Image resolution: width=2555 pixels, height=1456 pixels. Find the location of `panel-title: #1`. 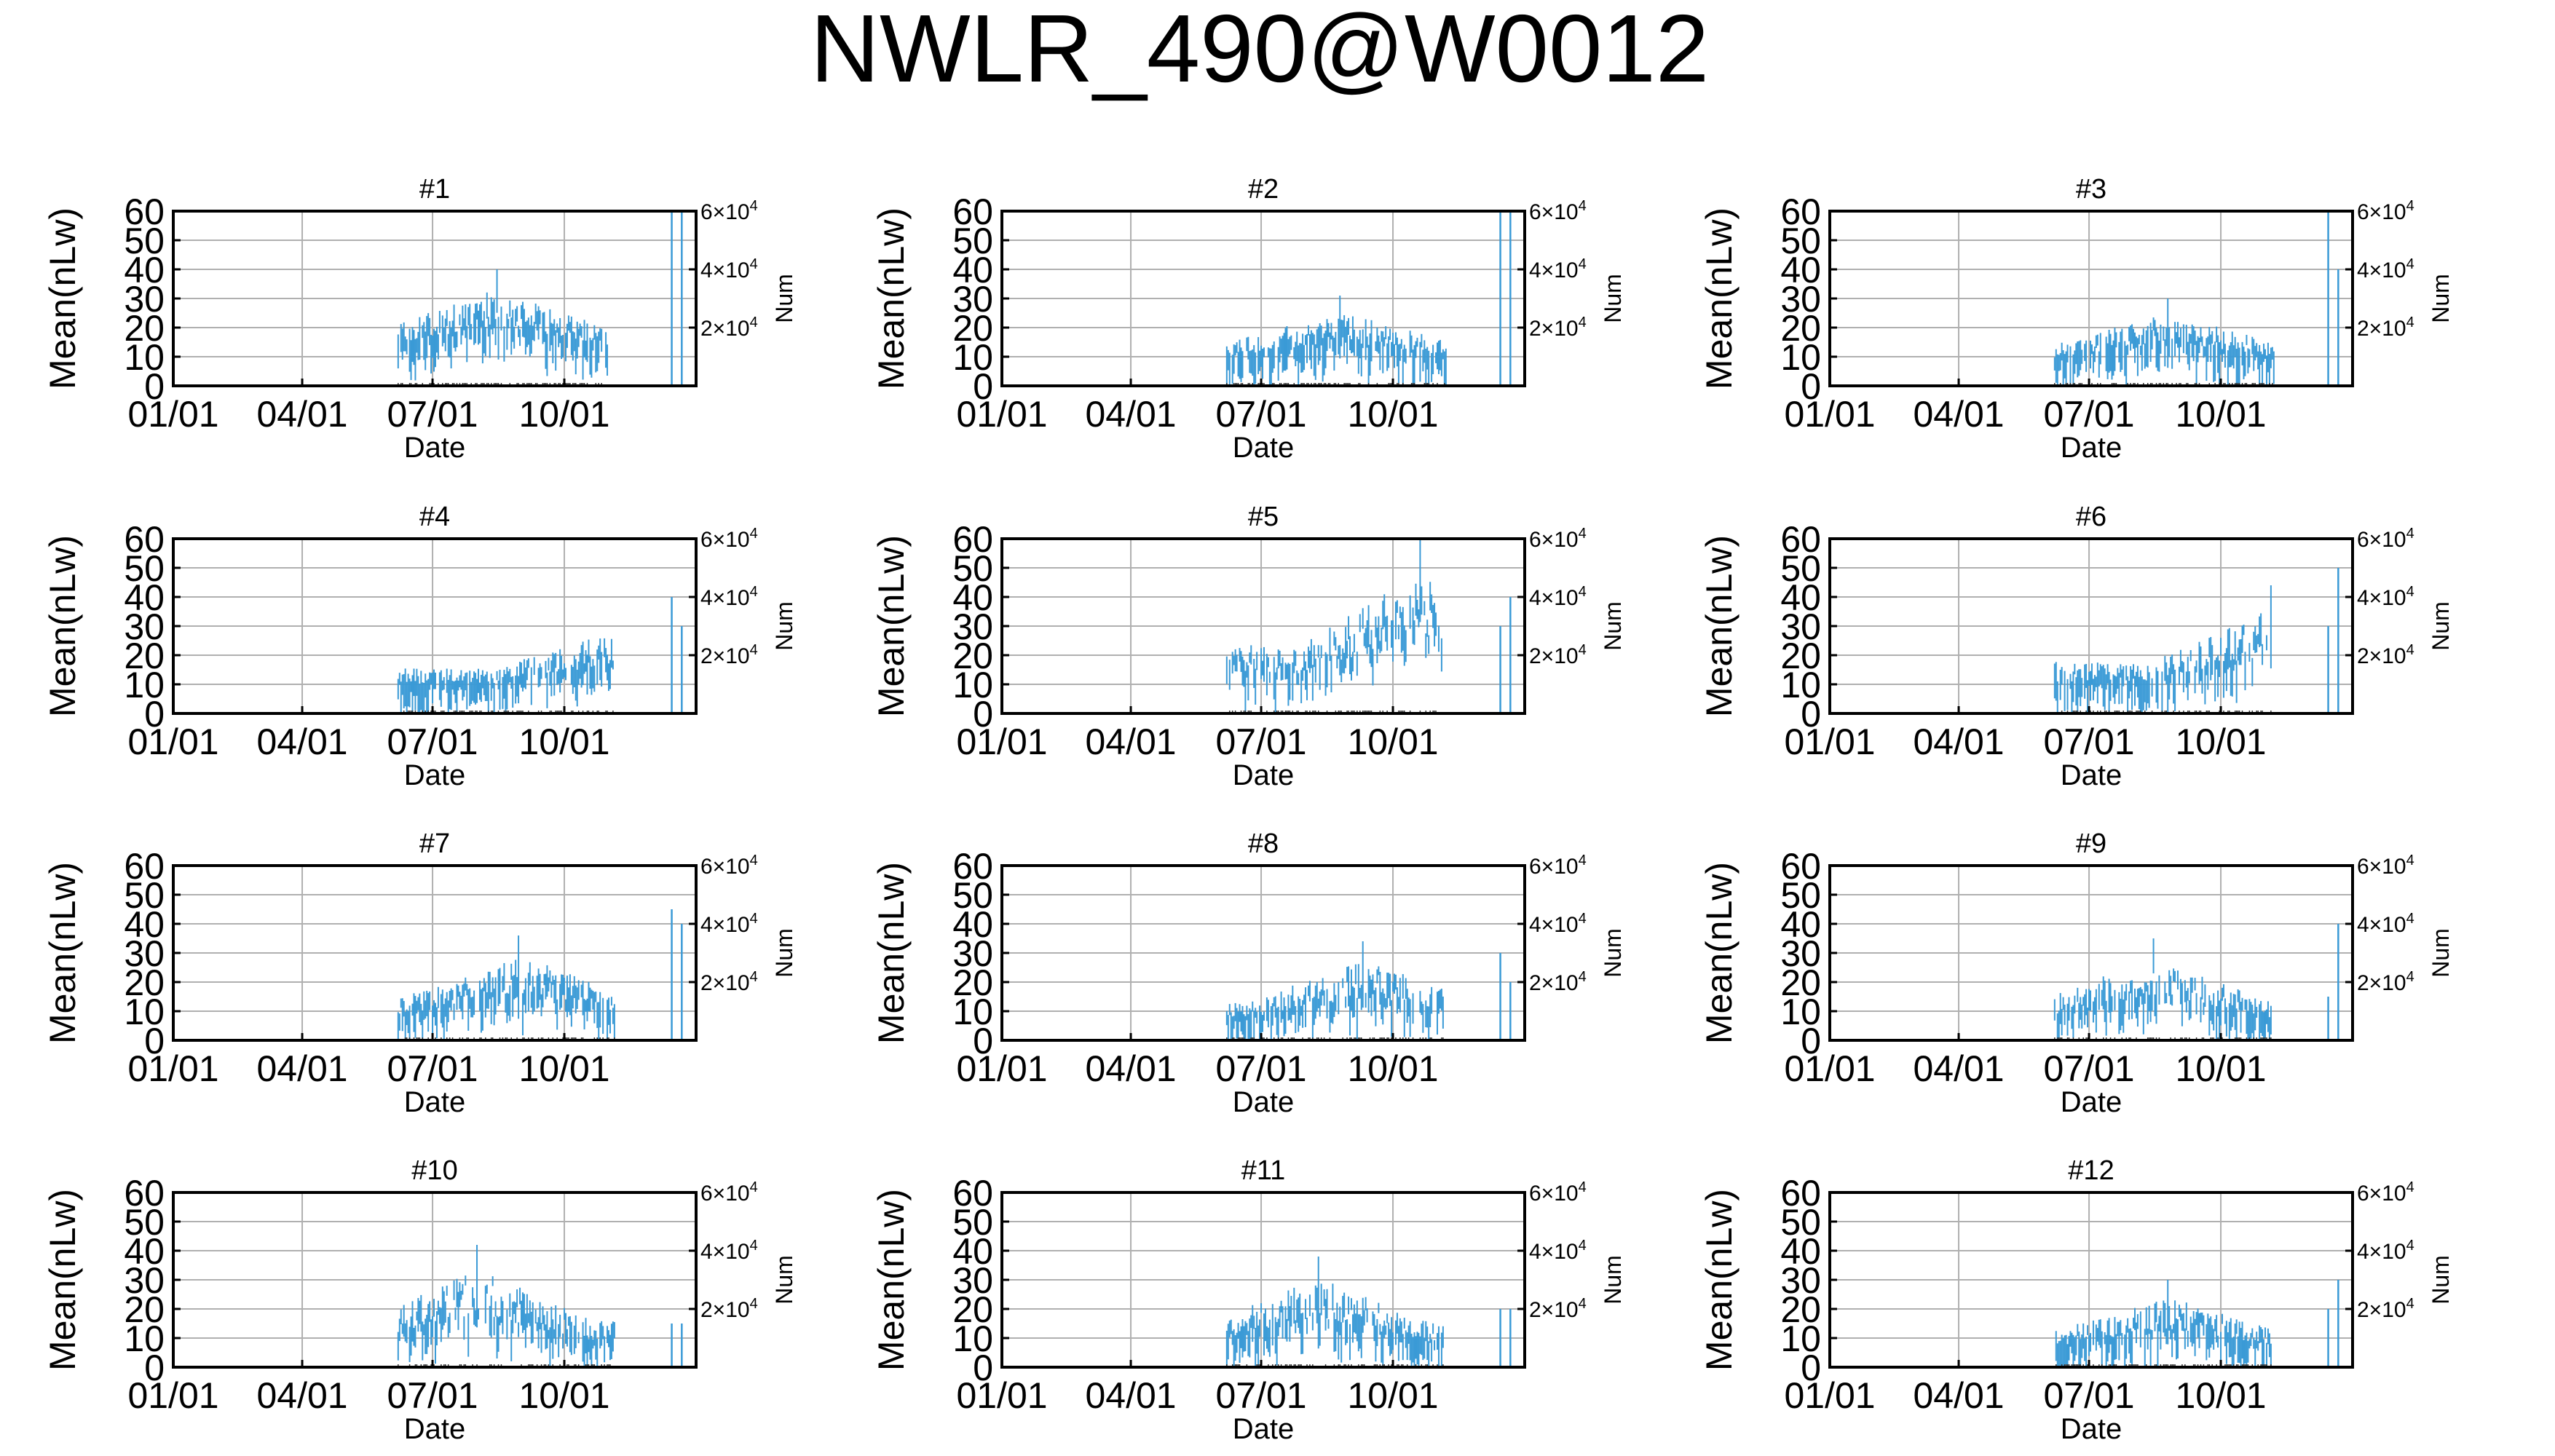

panel-title: #1 is located at coordinates (434, 189).